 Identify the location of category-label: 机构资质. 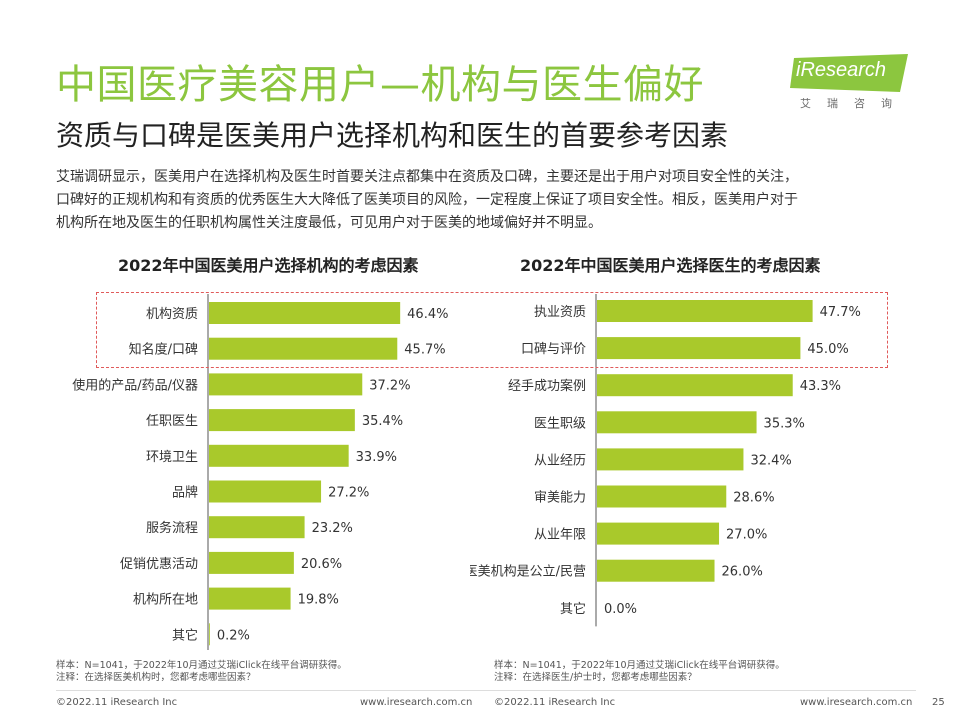
(172, 314).